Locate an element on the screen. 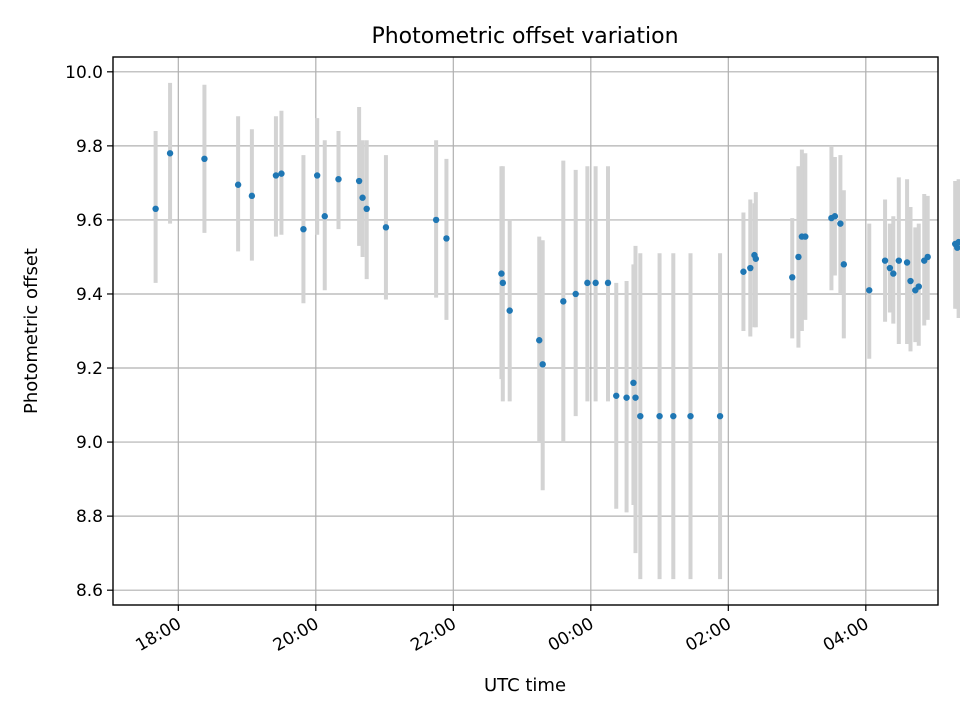  y-tick-label: 10.0 is located at coordinates (84, 73).